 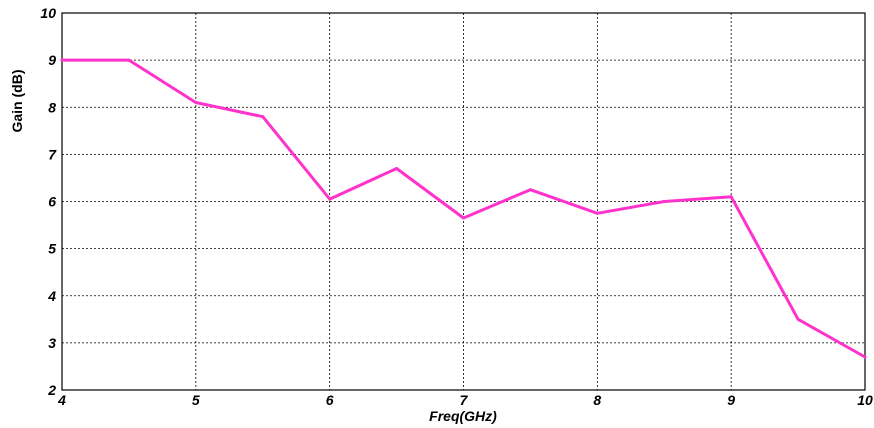 I want to click on x-tick-label-4: 4, so click(x=61, y=400).